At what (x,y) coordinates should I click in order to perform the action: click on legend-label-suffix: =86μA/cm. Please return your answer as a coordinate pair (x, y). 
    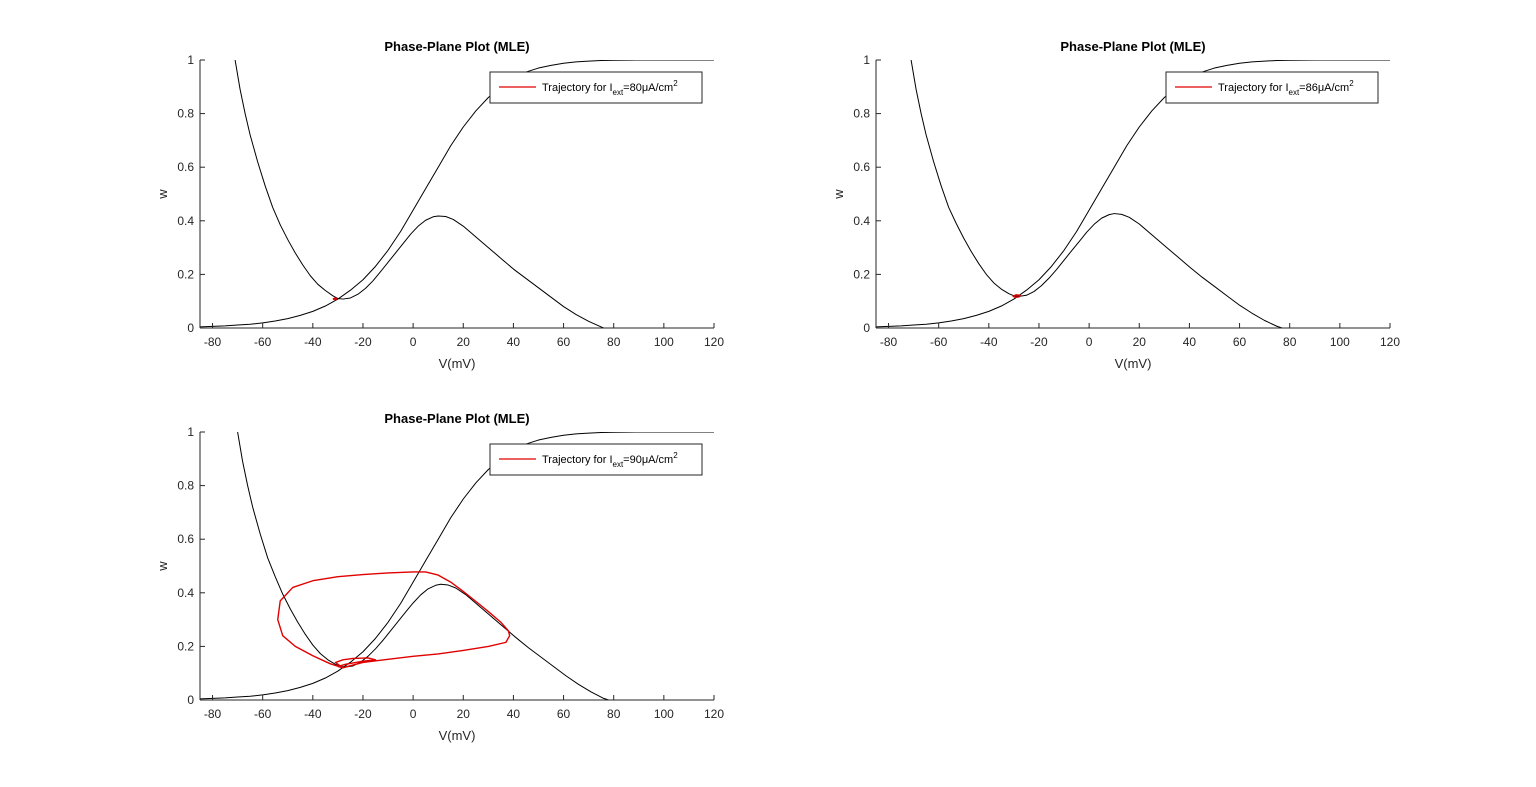
    Looking at the image, I should click on (1324, 88).